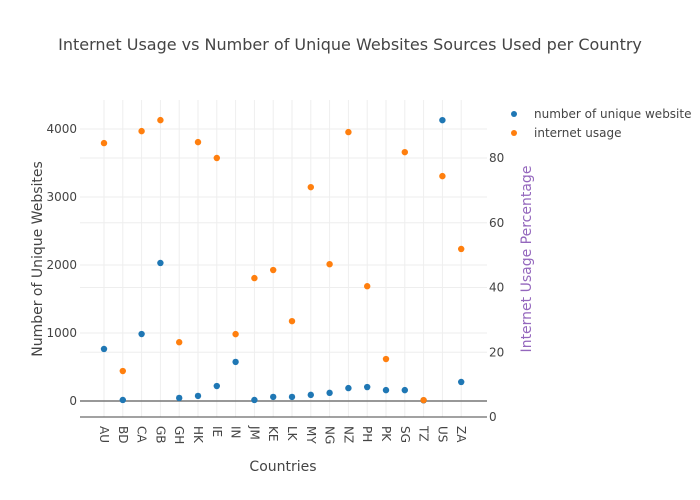 The image size is (700, 500). Describe the element at coordinates (282, 467) in the screenshot. I see `x-axis-title: Countries` at that location.